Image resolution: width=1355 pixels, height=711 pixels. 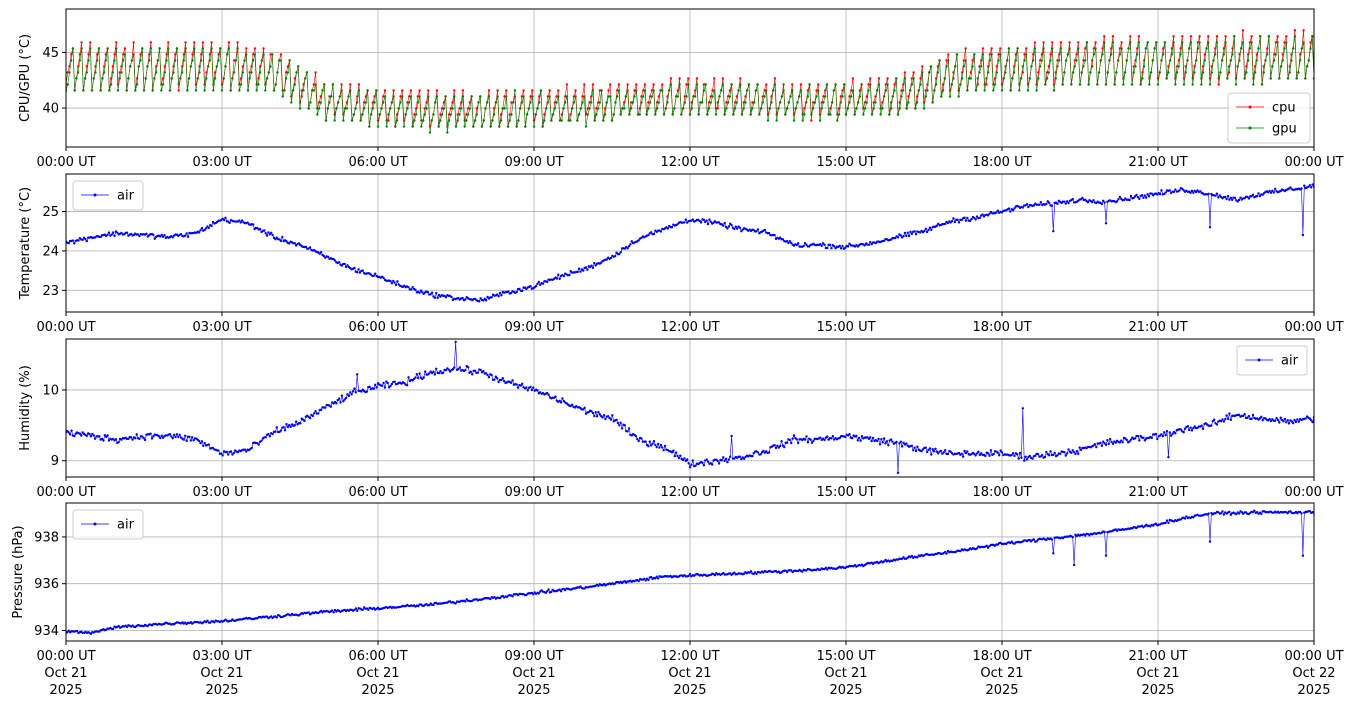 What do you see at coordinates (845, 673) in the screenshot?
I see `x-tick-label: Oct 21` at bounding box center [845, 673].